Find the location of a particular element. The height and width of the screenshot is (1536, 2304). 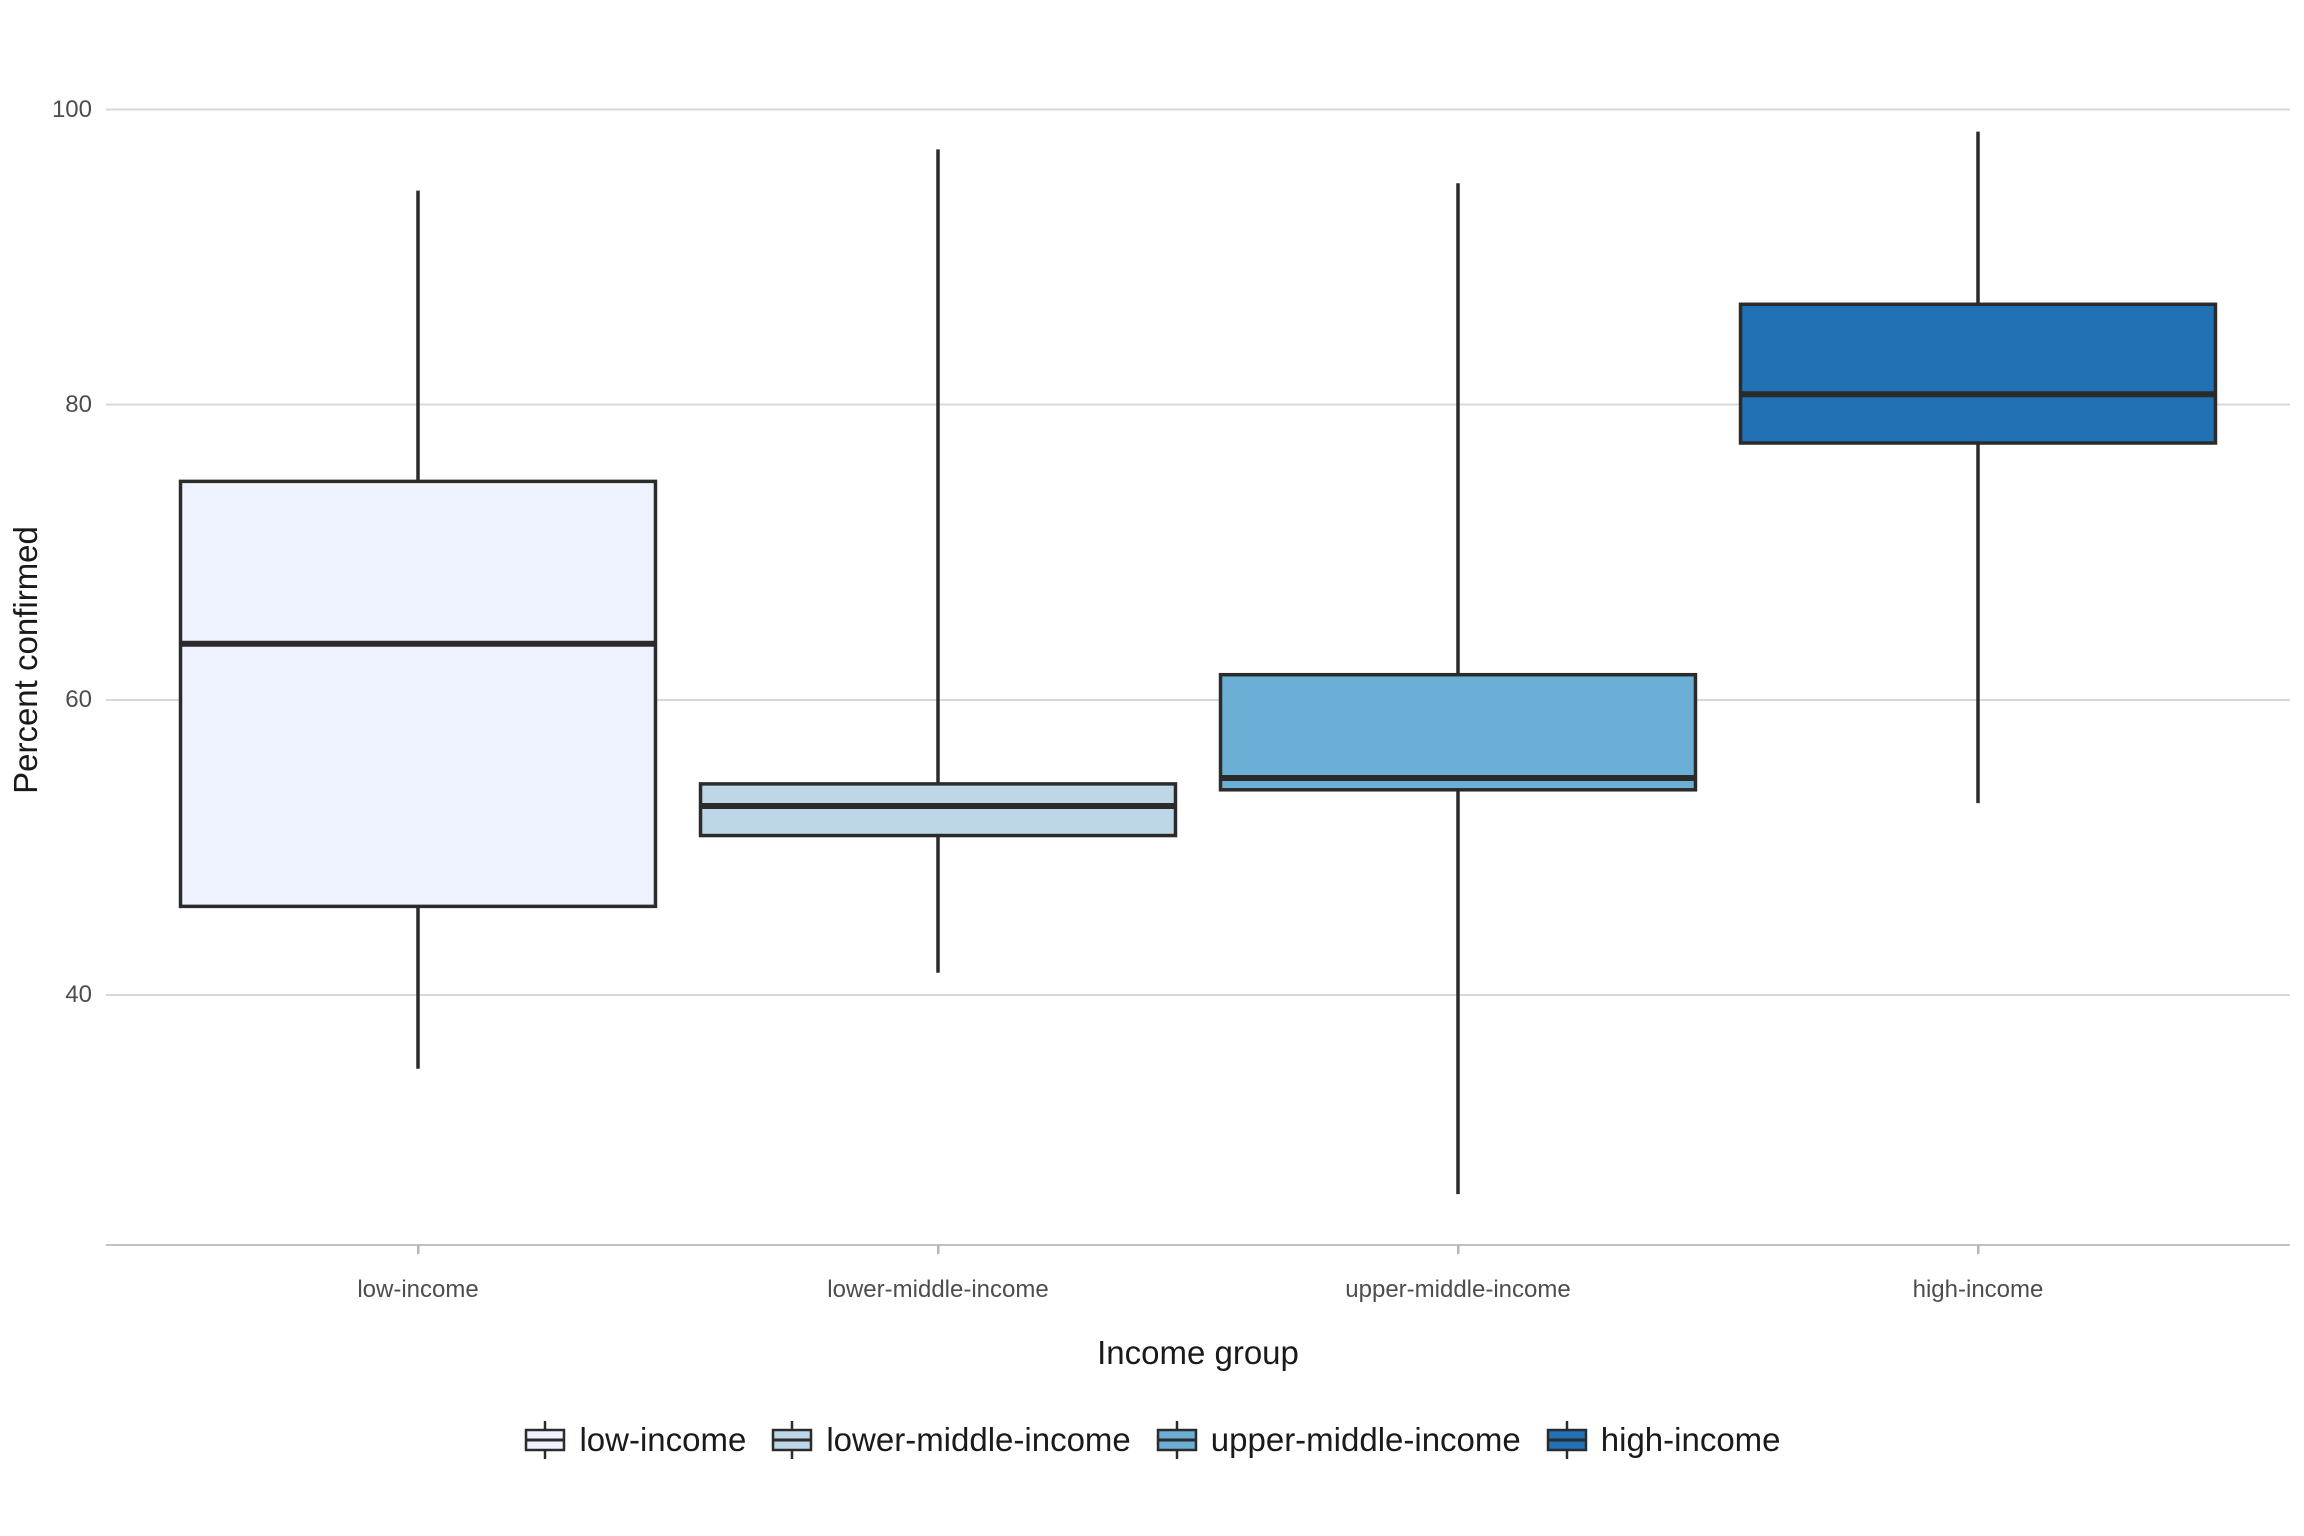

legend-label-high-income: high-income is located at coordinates (1690, 1439).